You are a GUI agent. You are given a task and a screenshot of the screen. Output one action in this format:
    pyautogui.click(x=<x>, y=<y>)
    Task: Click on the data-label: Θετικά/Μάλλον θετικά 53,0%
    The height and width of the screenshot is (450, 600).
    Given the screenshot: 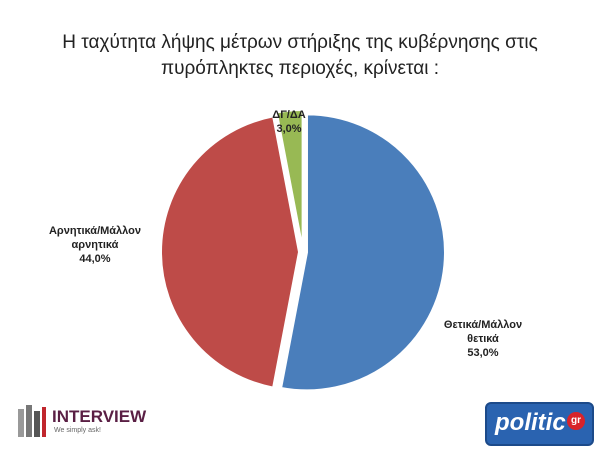 What is the action you would take?
    pyautogui.click(x=483, y=339)
    